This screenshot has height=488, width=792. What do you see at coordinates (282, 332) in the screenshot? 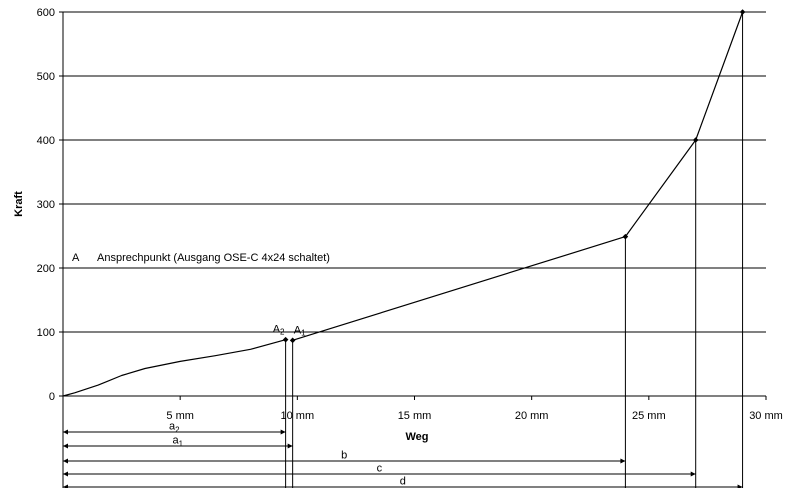
I see `point-label-sub: 2` at bounding box center [282, 332].